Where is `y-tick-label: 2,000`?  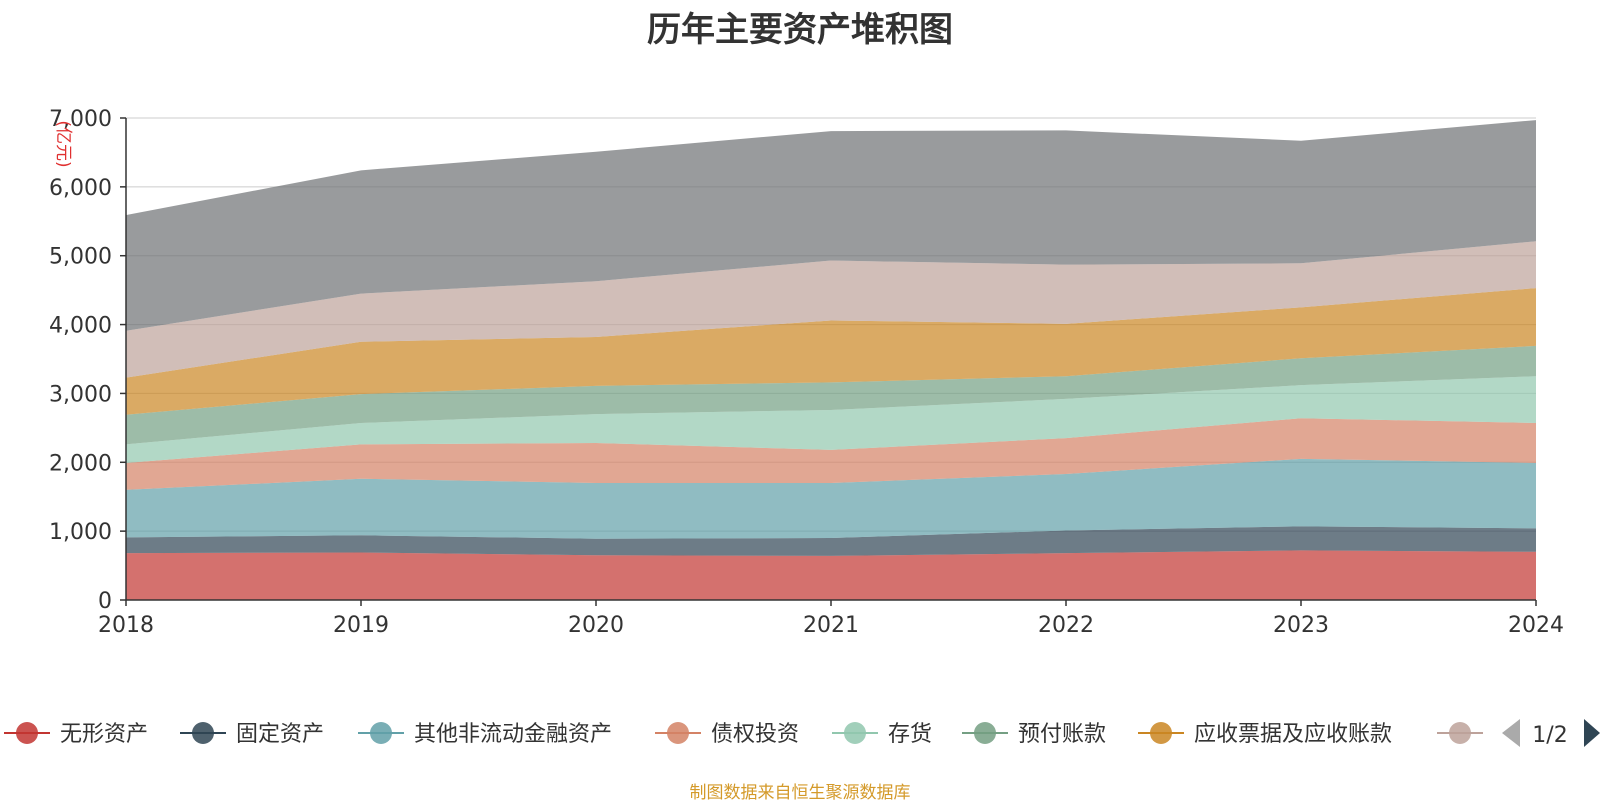
y-tick-label: 2,000 is located at coordinates (80, 463).